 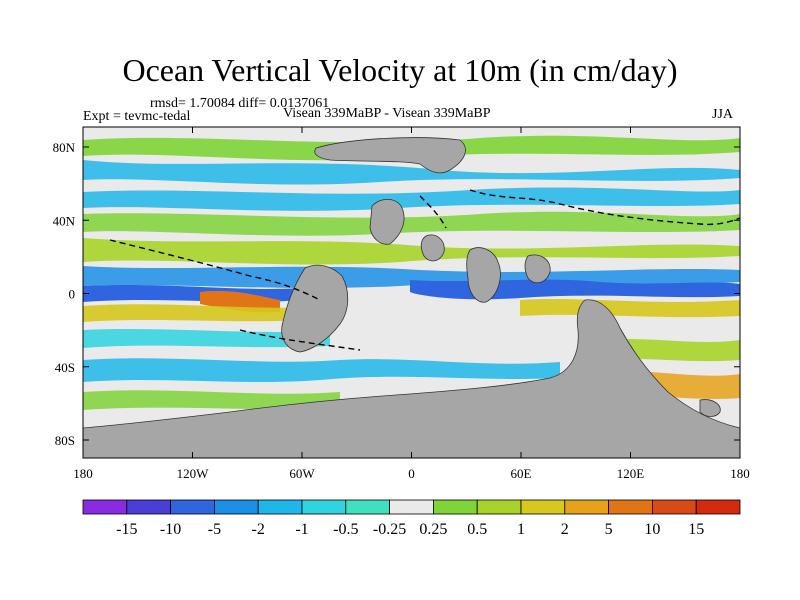 What do you see at coordinates (696, 529) in the screenshot?
I see `colorbar-label: 15` at bounding box center [696, 529].